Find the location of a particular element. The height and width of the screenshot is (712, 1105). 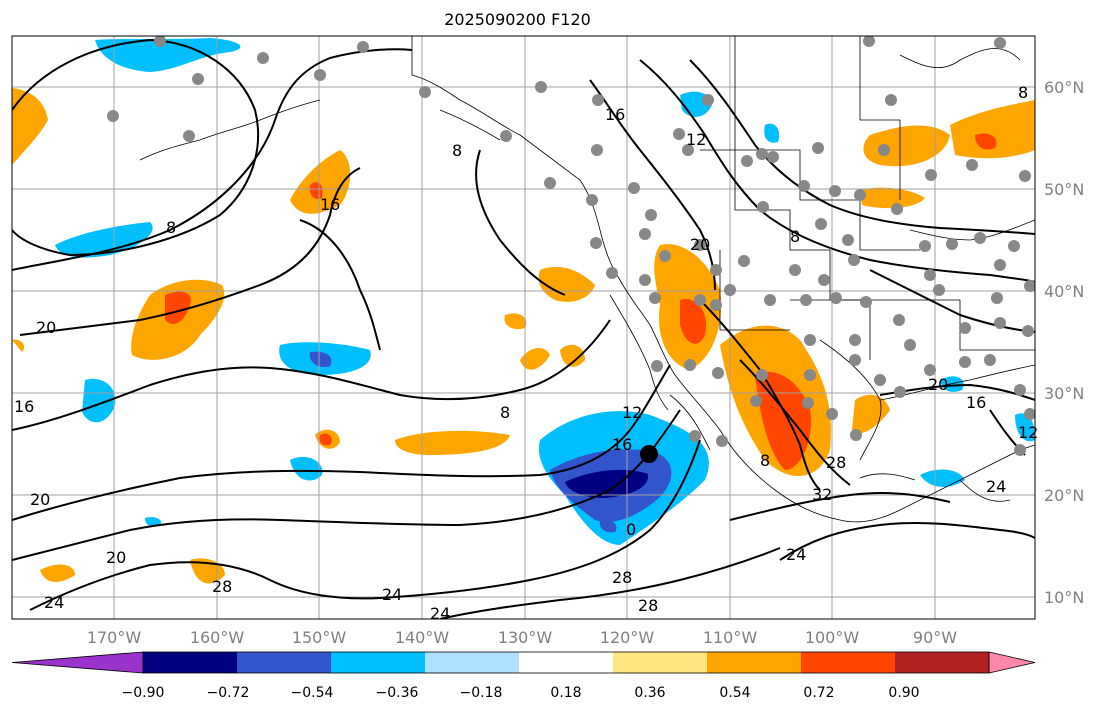

lat-label-30n: 30°N is located at coordinates (1064, 393).